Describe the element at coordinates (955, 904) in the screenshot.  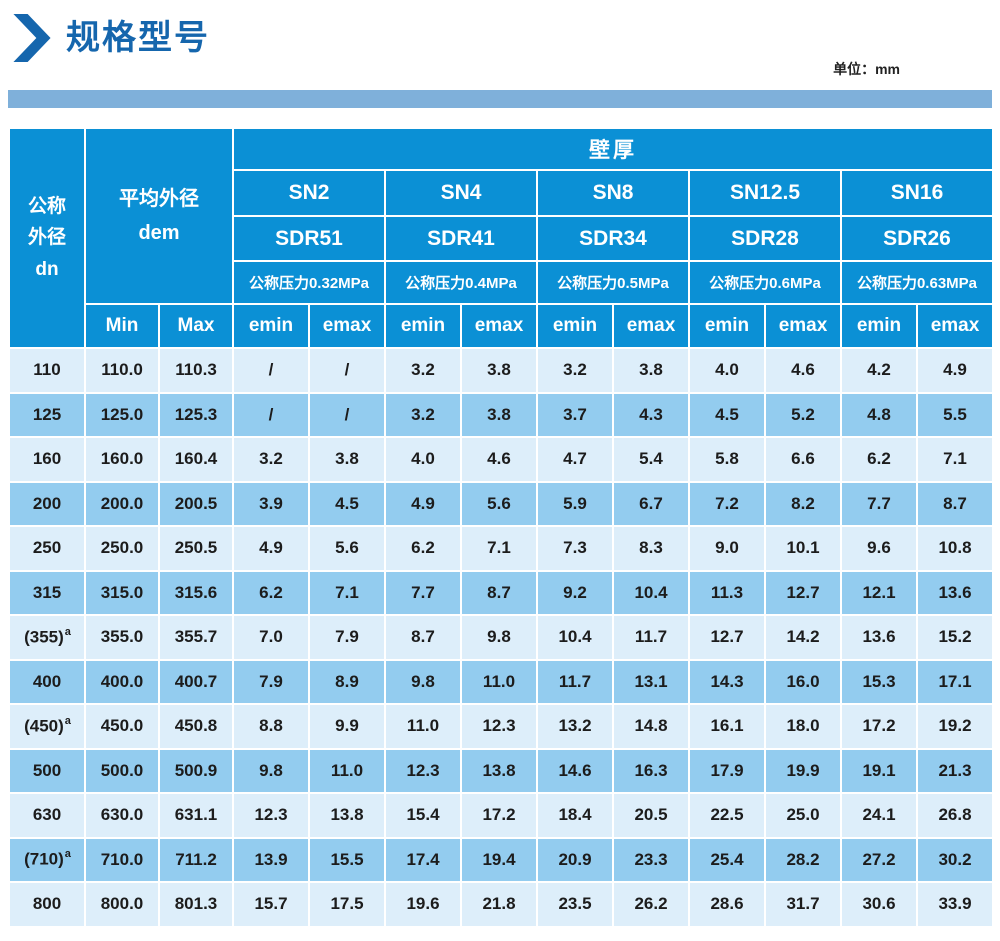
I see `value-cell: 33.9` at that location.